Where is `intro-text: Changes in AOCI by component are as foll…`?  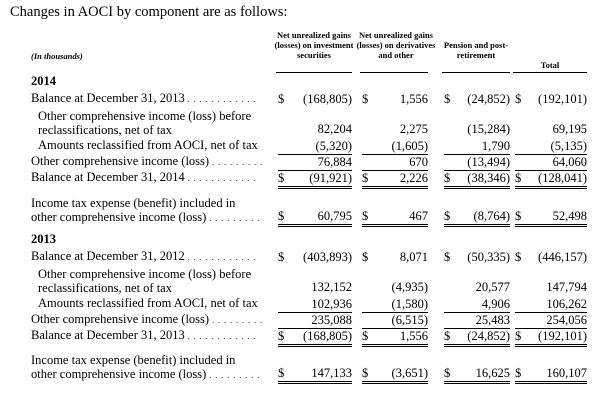
intro-text: Changes in AOCI by component are as foll… is located at coordinates (149, 12).